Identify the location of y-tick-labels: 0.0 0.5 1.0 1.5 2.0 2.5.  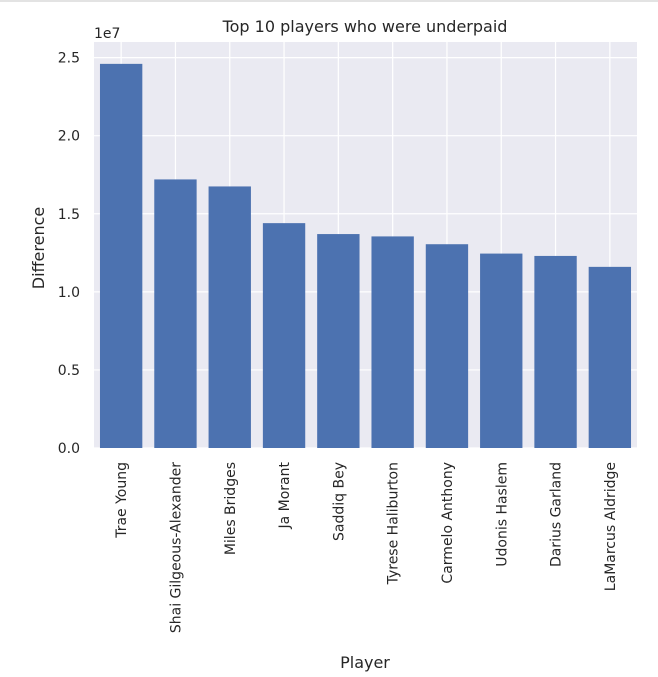
(69, 254).